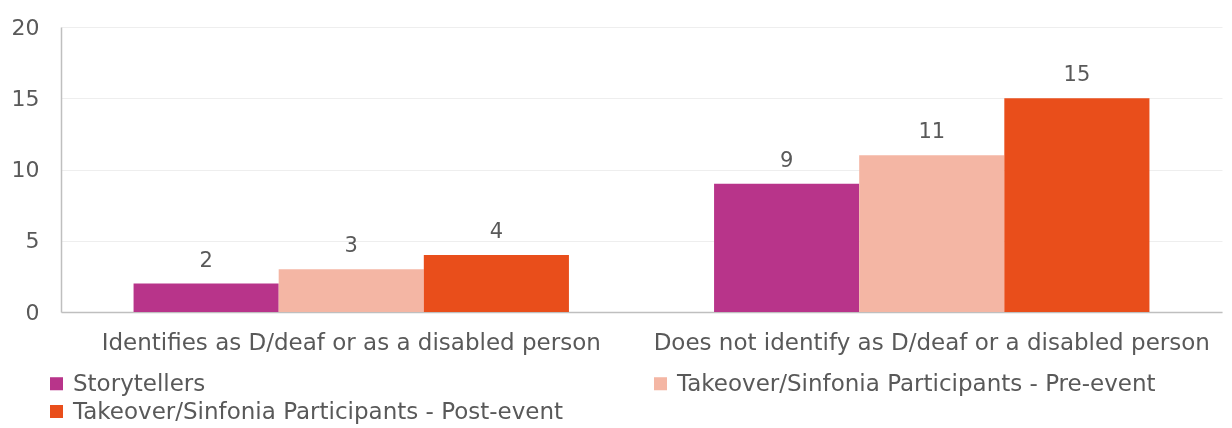 Image resolution: width=1232 pixels, height=428 pixels. Describe the element at coordinates (931, 341) in the screenshot. I see `x-tick-label: Does not identify as D/deaf or a disabled person` at that location.